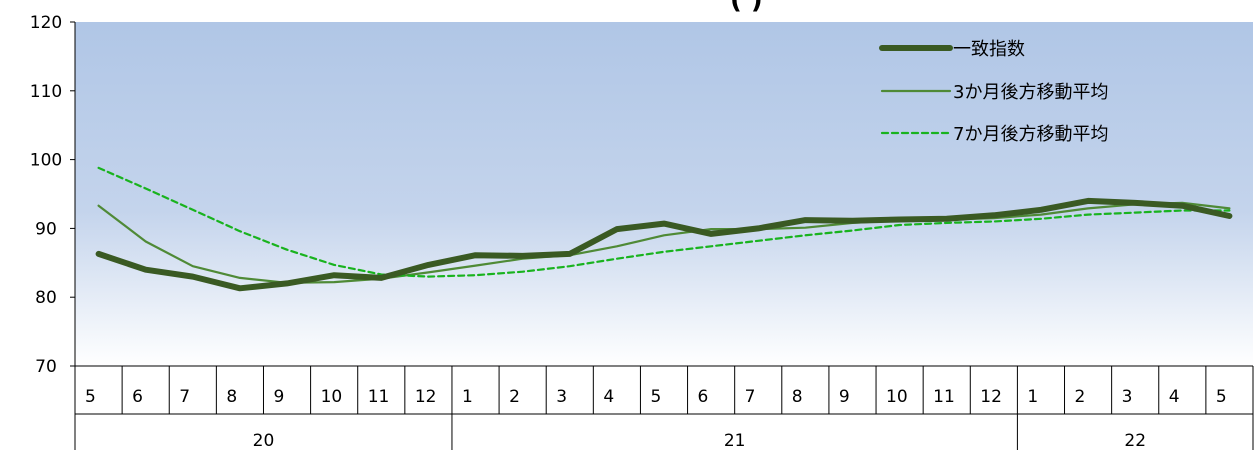 Image resolution: width=1256 pixels, height=450 pixels. Describe the element at coordinates (1030, 92) in the screenshot. I see `legend-label: 3か月後方移動平均` at that location.